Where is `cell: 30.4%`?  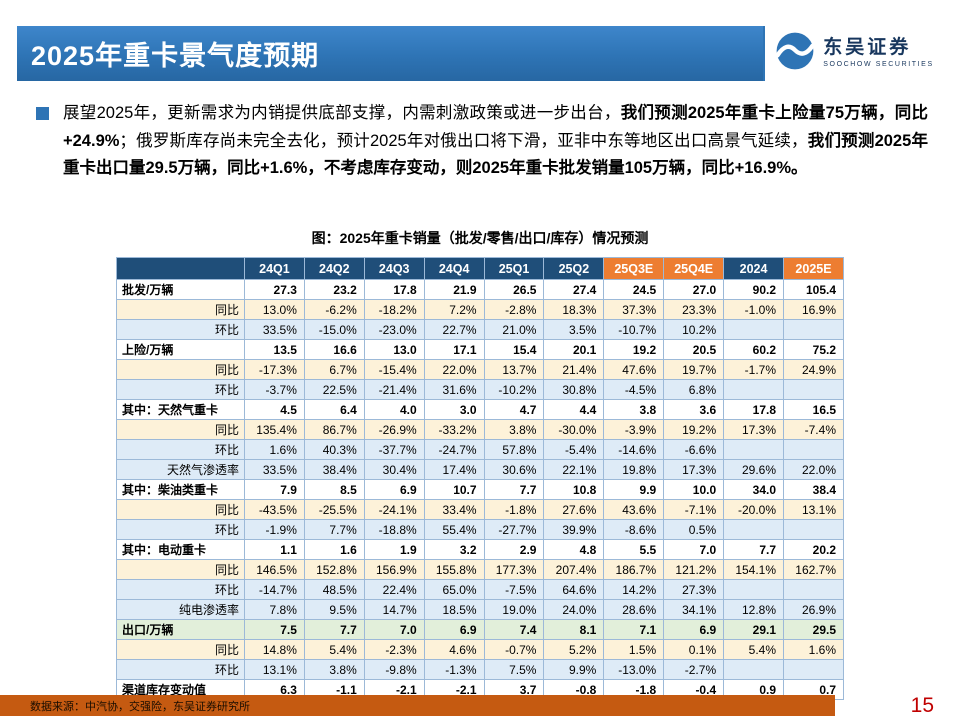 cell: 30.4% is located at coordinates (394, 469).